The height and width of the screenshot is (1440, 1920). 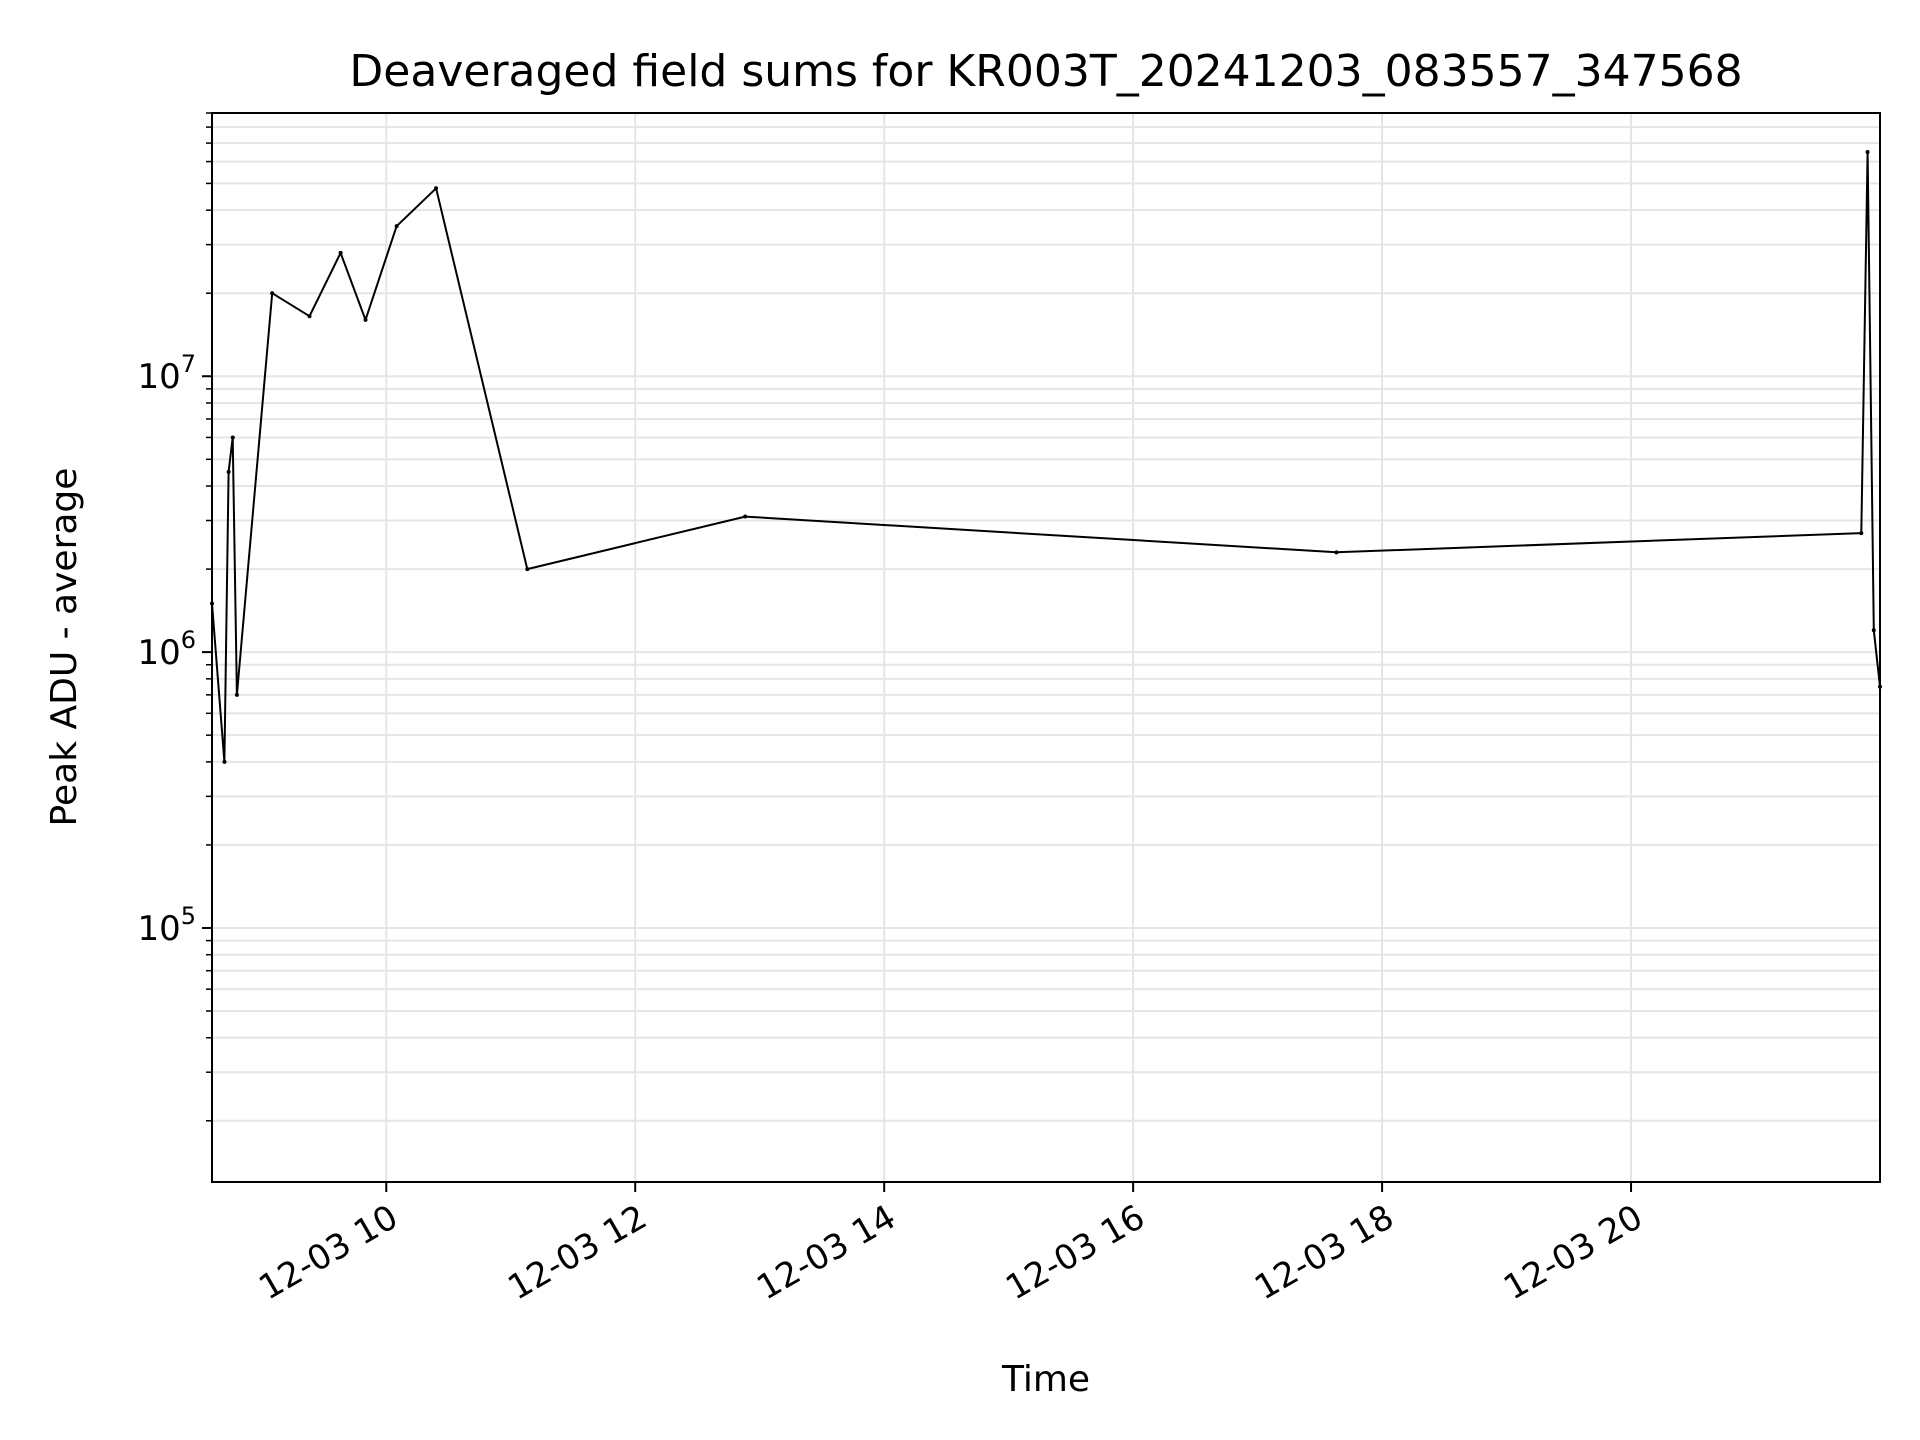 I want to click on x-tick-label: 12-03 20, so click(x=1573, y=1252).